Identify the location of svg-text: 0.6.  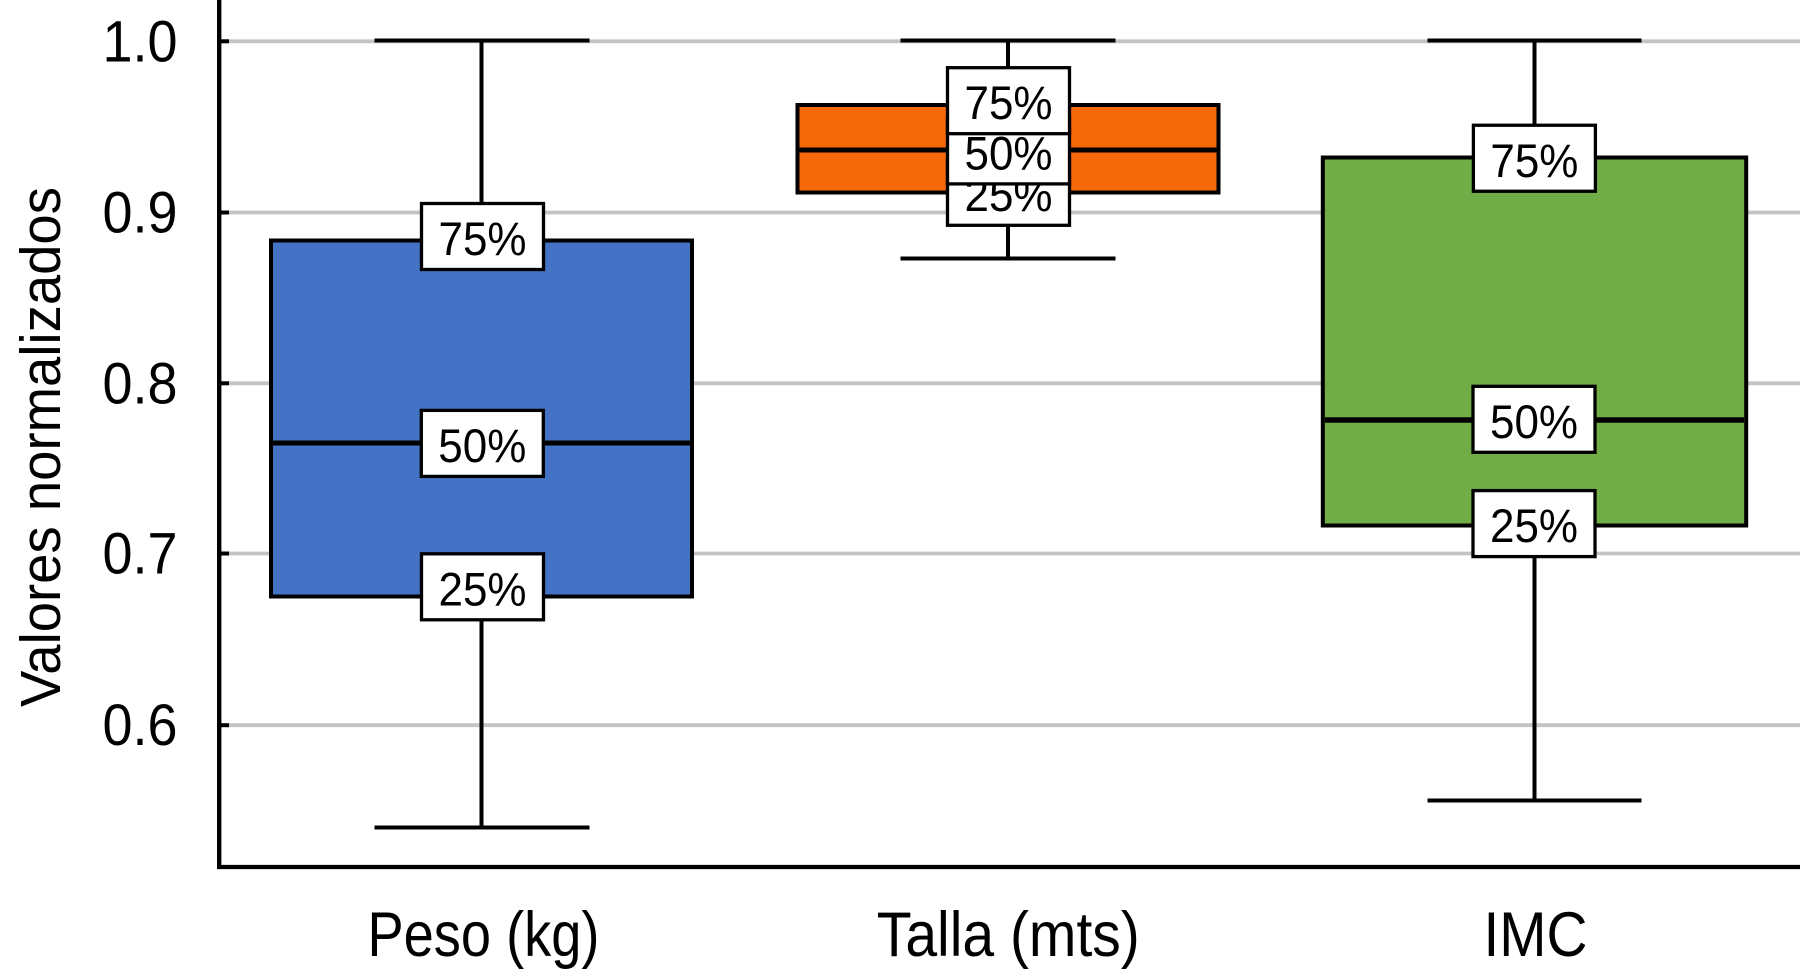
(140, 725).